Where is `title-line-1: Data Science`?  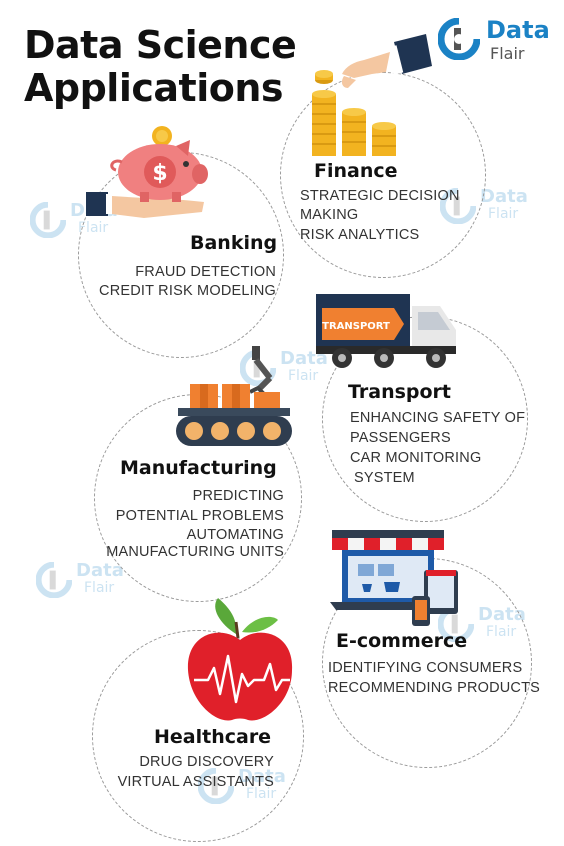 title-line-1: Data Science is located at coordinates (160, 45).